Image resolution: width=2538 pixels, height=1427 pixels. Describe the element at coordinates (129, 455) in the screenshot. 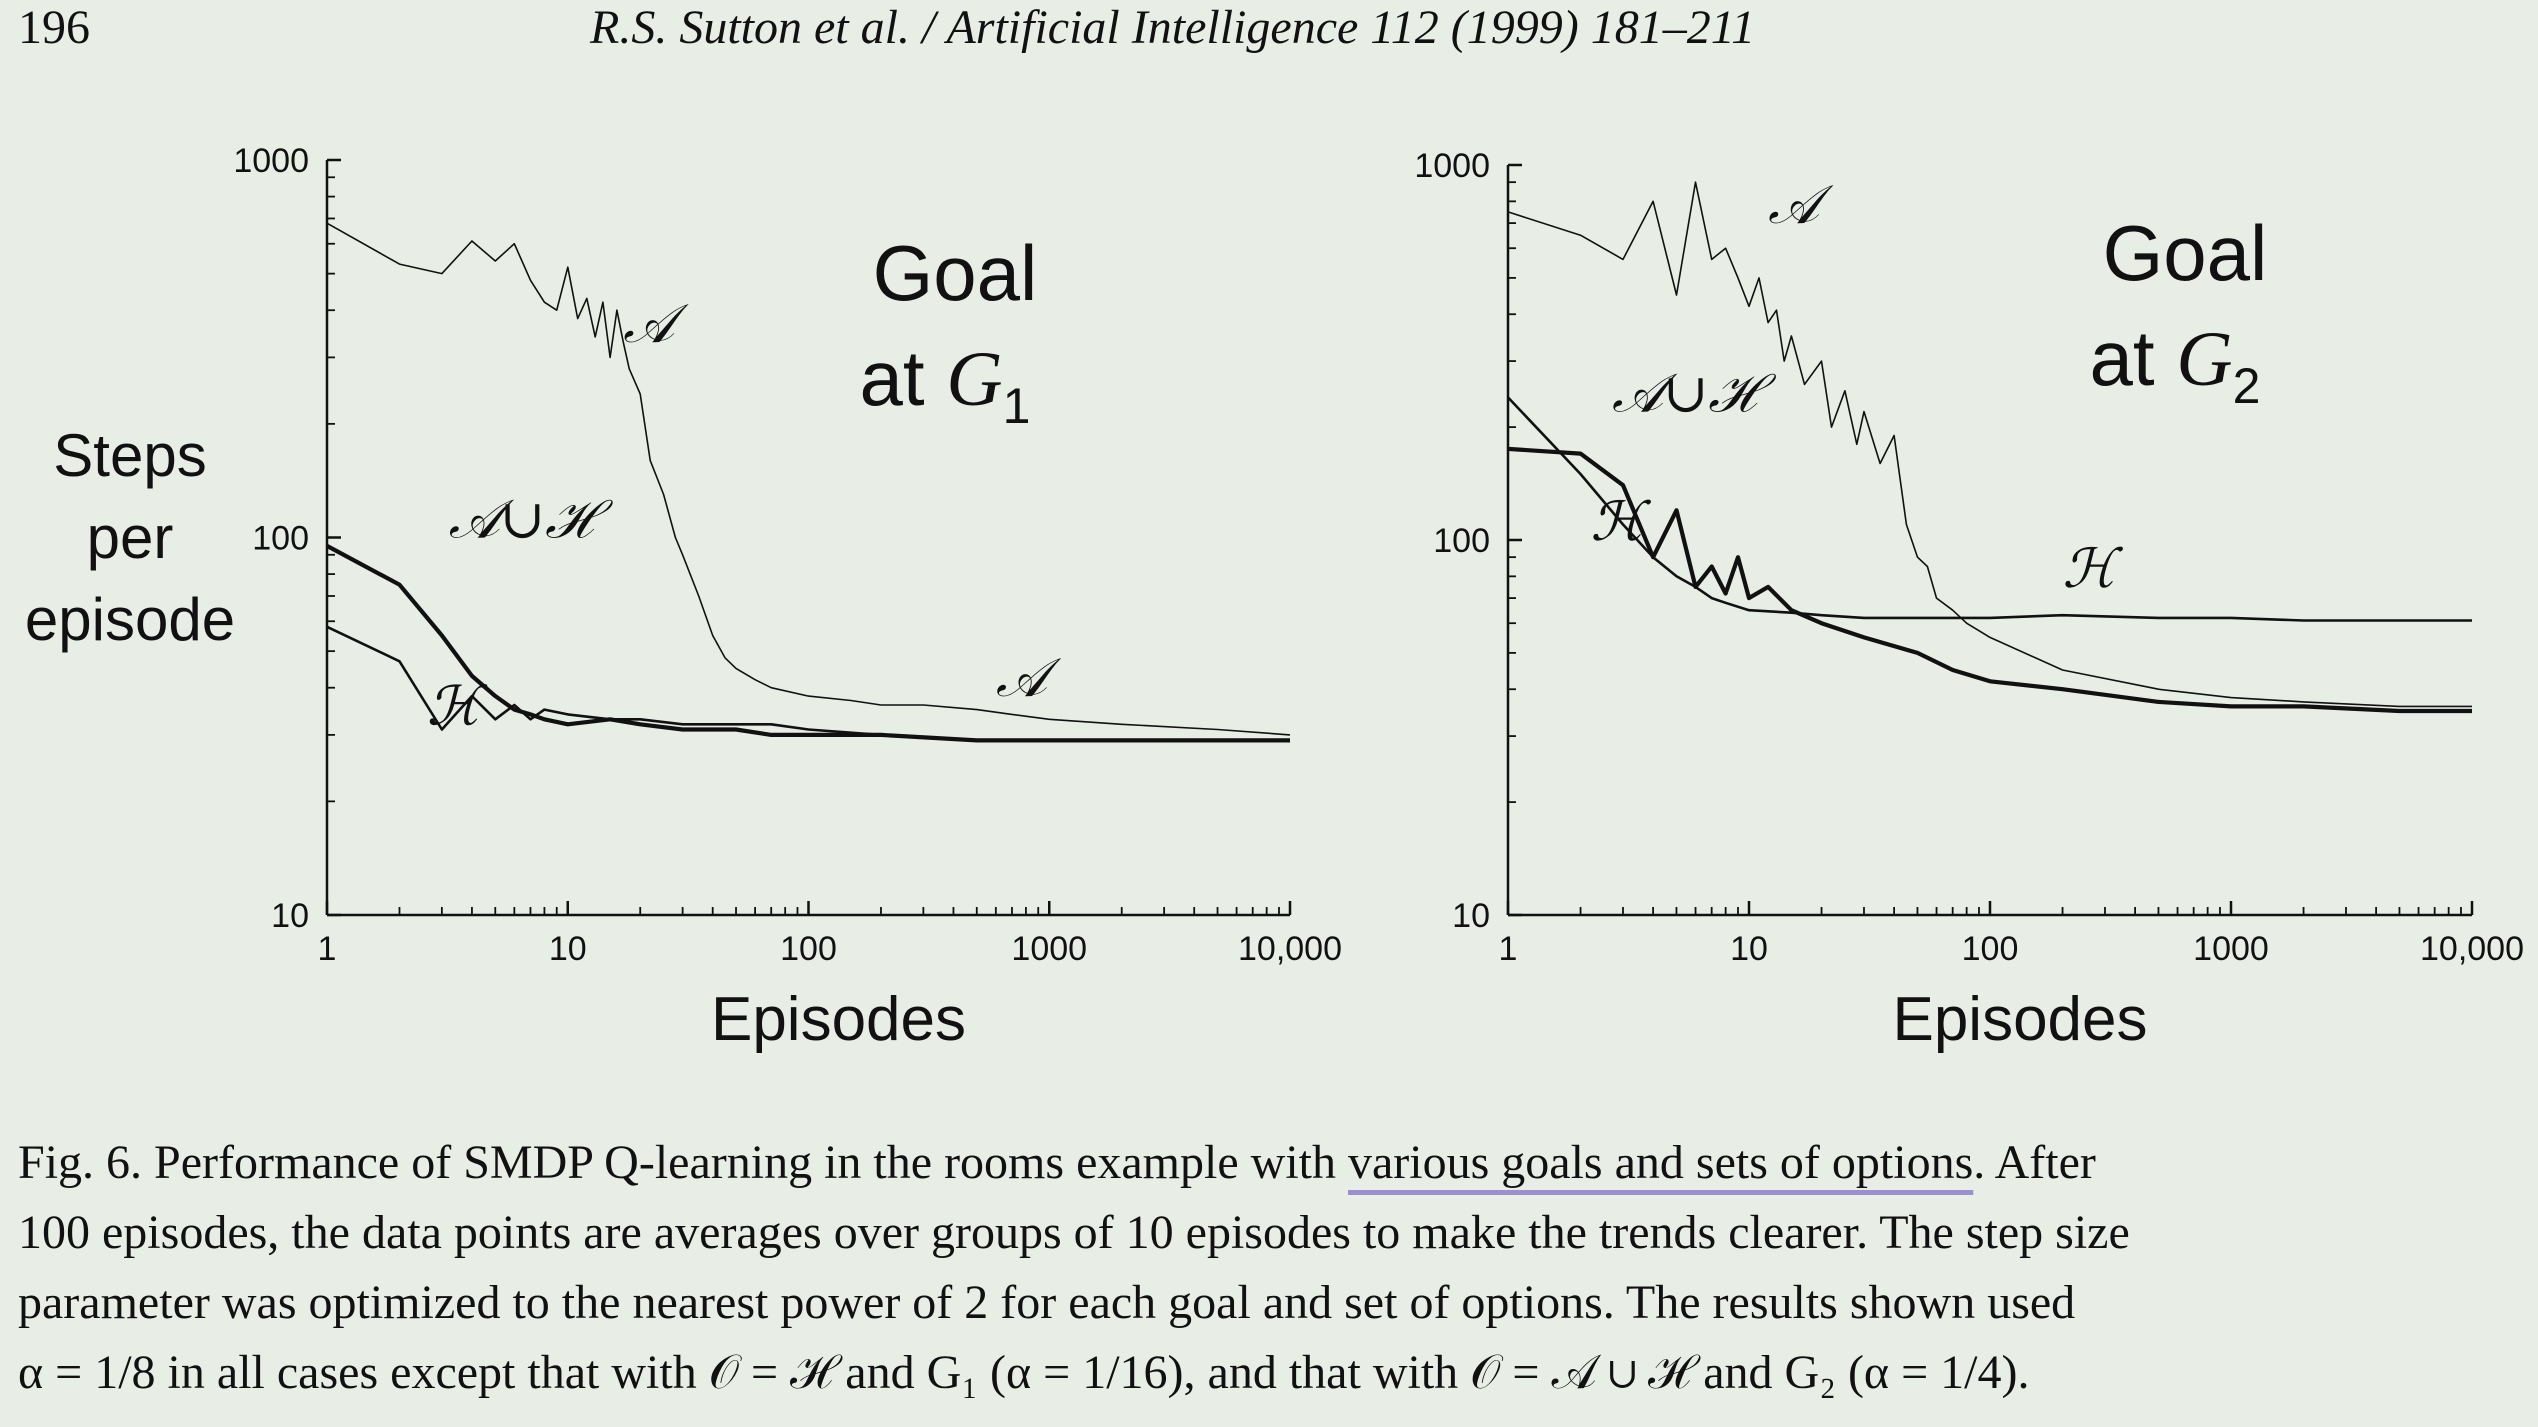

I see `y-axis-title-line: Steps` at that location.